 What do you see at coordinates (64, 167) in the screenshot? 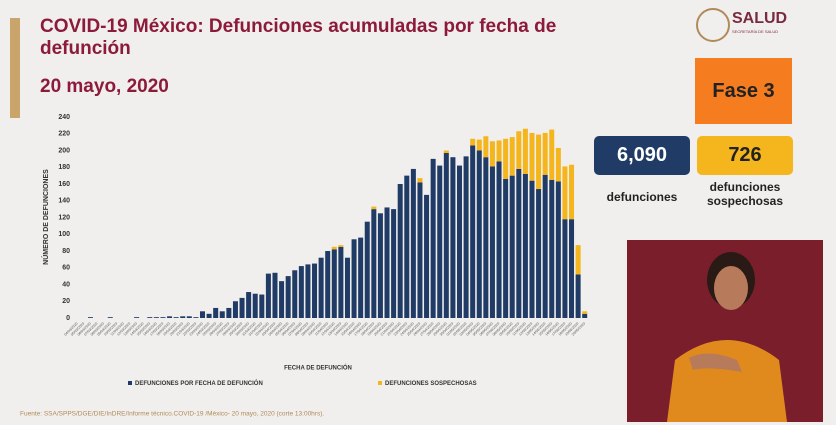
I see `y-tick-label: 180` at bounding box center [64, 167].